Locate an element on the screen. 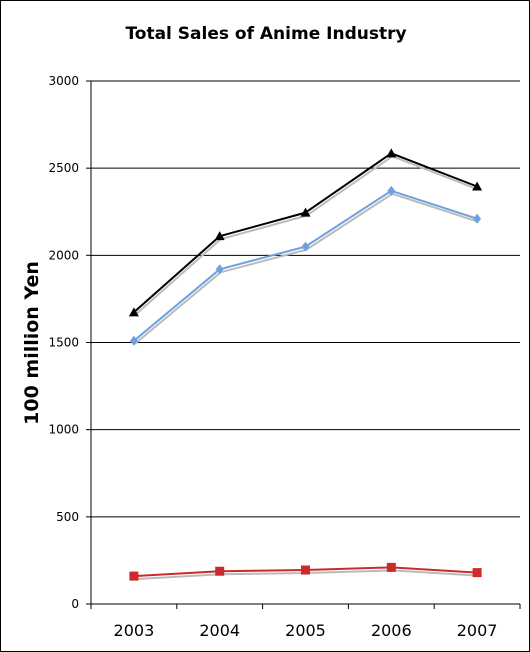 The width and height of the screenshot is (530, 652). x-tick-label: 2007 is located at coordinates (477, 630).